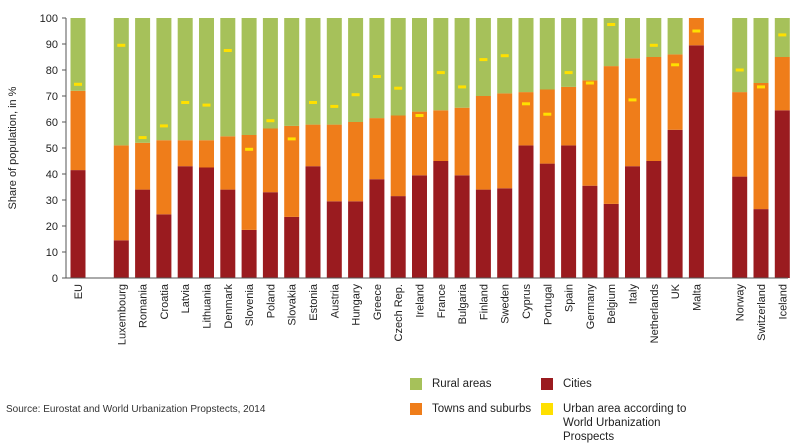 The image size is (800, 444). What do you see at coordinates (577, 384) in the screenshot?
I see `legend-label-cities: Cities` at bounding box center [577, 384].